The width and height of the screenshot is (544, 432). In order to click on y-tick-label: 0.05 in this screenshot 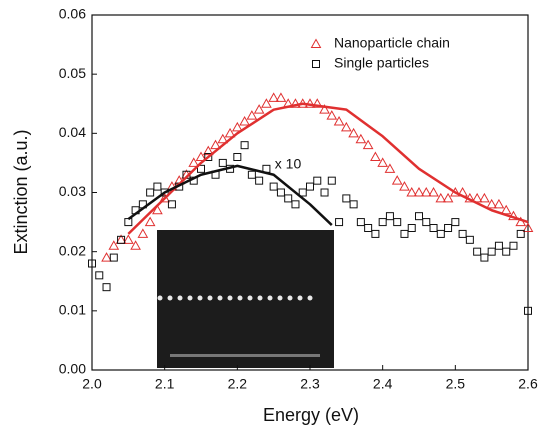, I will do `click(72, 73)`.